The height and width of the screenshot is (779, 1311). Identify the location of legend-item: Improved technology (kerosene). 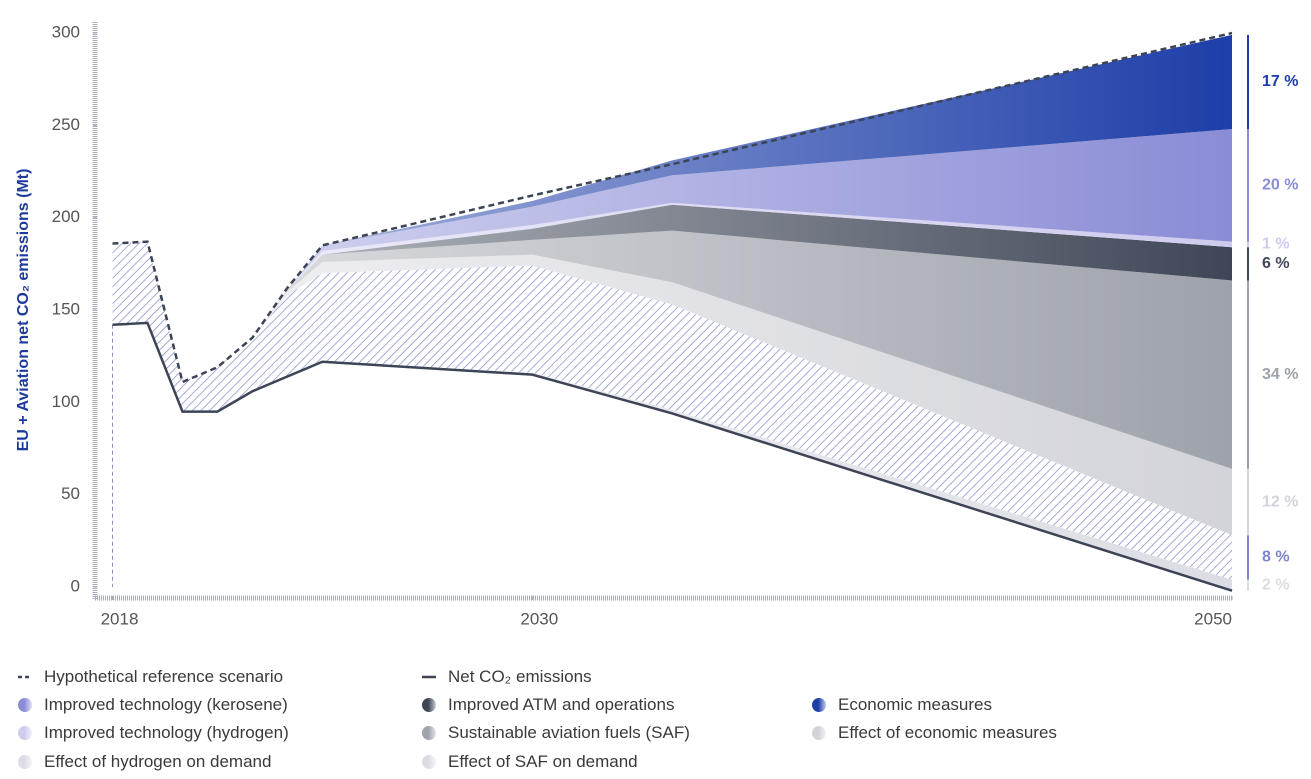
(208, 705).